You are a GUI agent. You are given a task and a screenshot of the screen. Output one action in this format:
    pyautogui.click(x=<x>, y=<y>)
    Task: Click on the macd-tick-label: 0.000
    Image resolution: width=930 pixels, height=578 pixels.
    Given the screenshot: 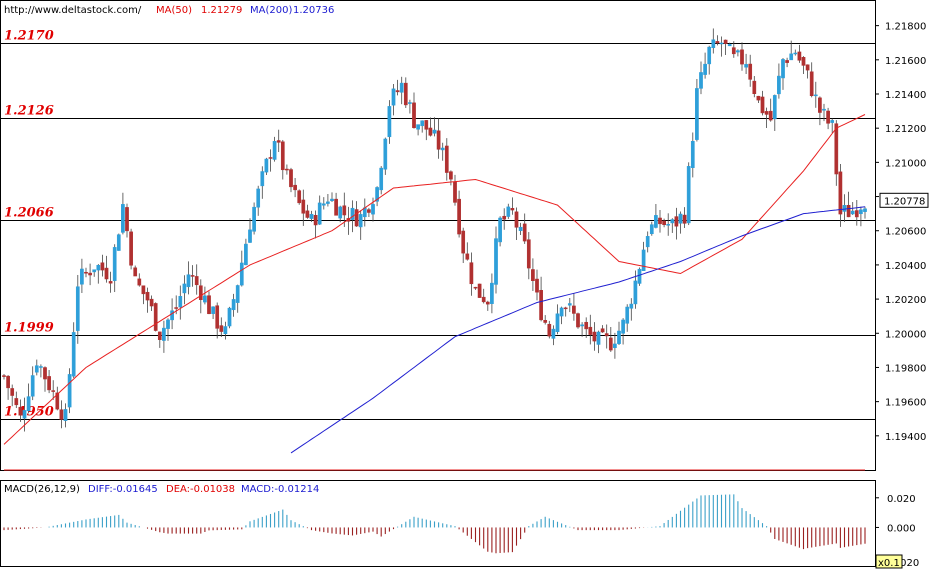 What is the action you would take?
    pyautogui.click(x=901, y=528)
    